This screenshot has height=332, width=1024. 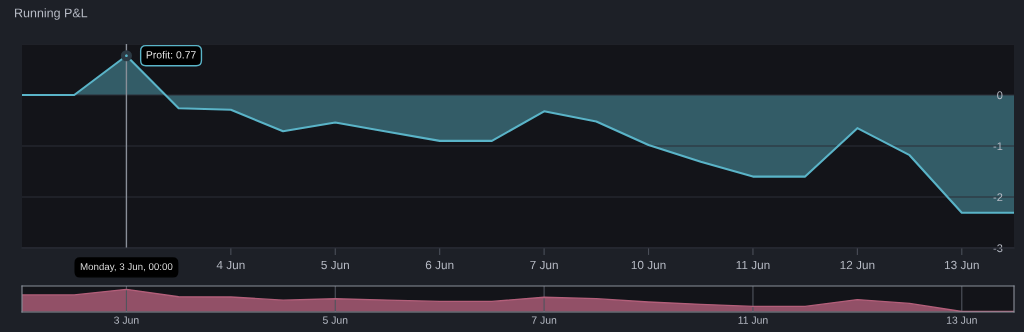 What do you see at coordinates (648, 265) in the screenshot?
I see `x-tick-label: 10 Jun` at bounding box center [648, 265].